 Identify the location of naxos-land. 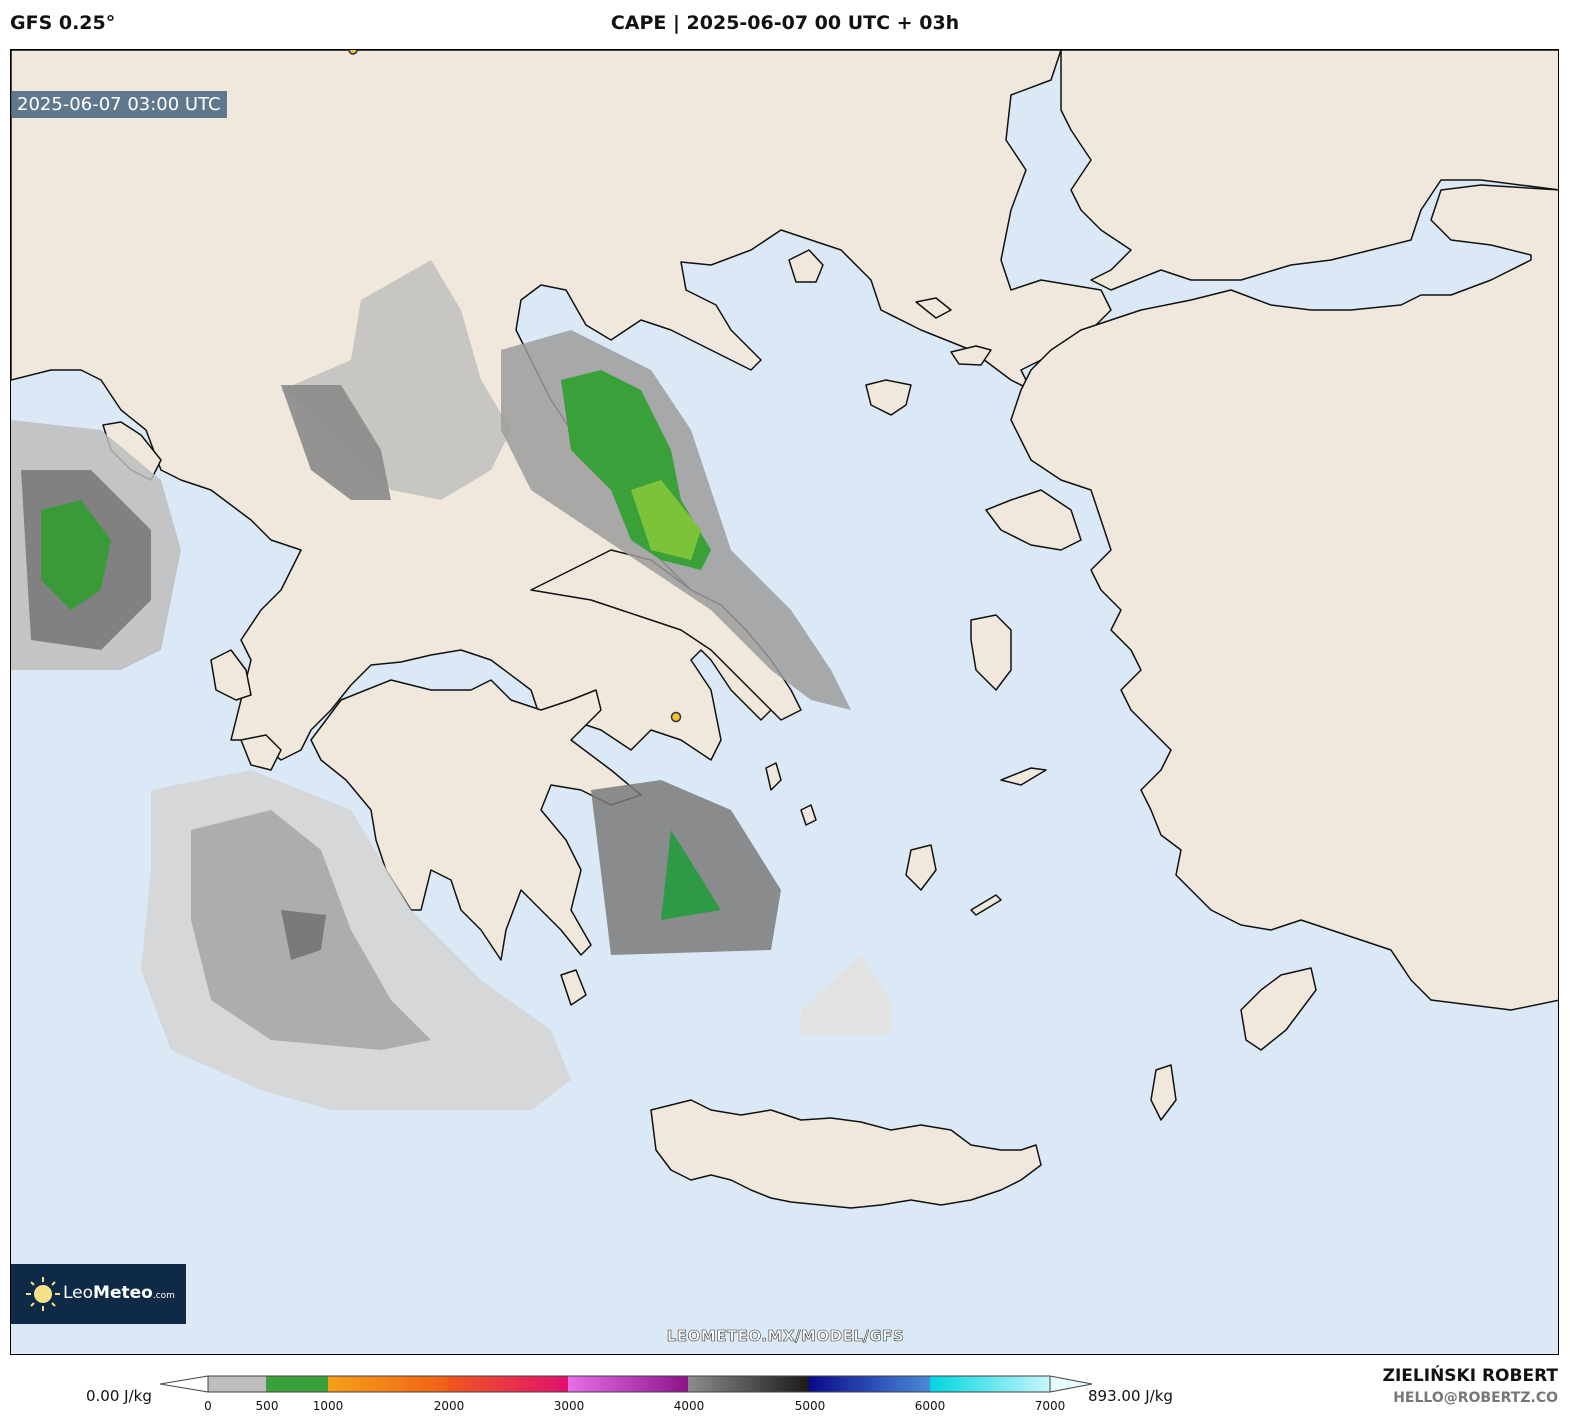
(921, 867).